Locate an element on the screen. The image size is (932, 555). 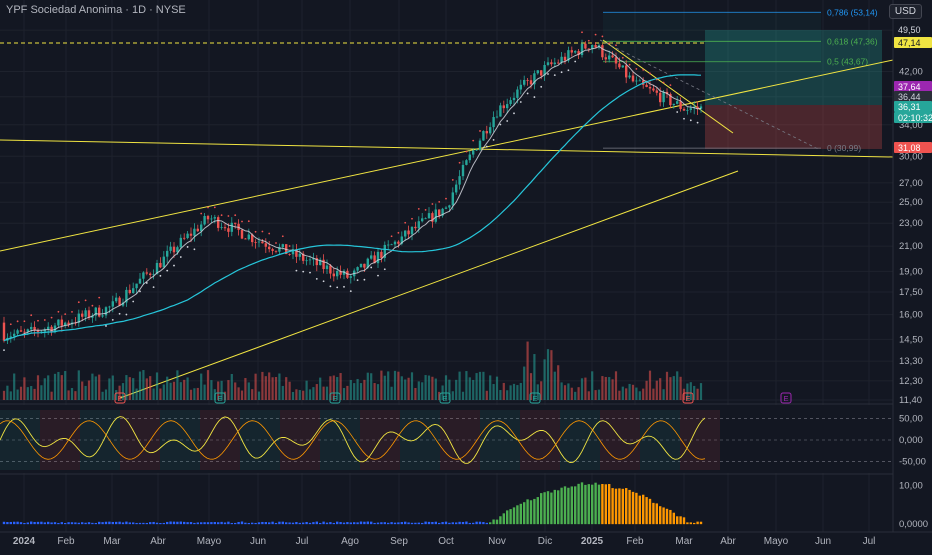
take-profit-zone is located at coordinates (793, 67).